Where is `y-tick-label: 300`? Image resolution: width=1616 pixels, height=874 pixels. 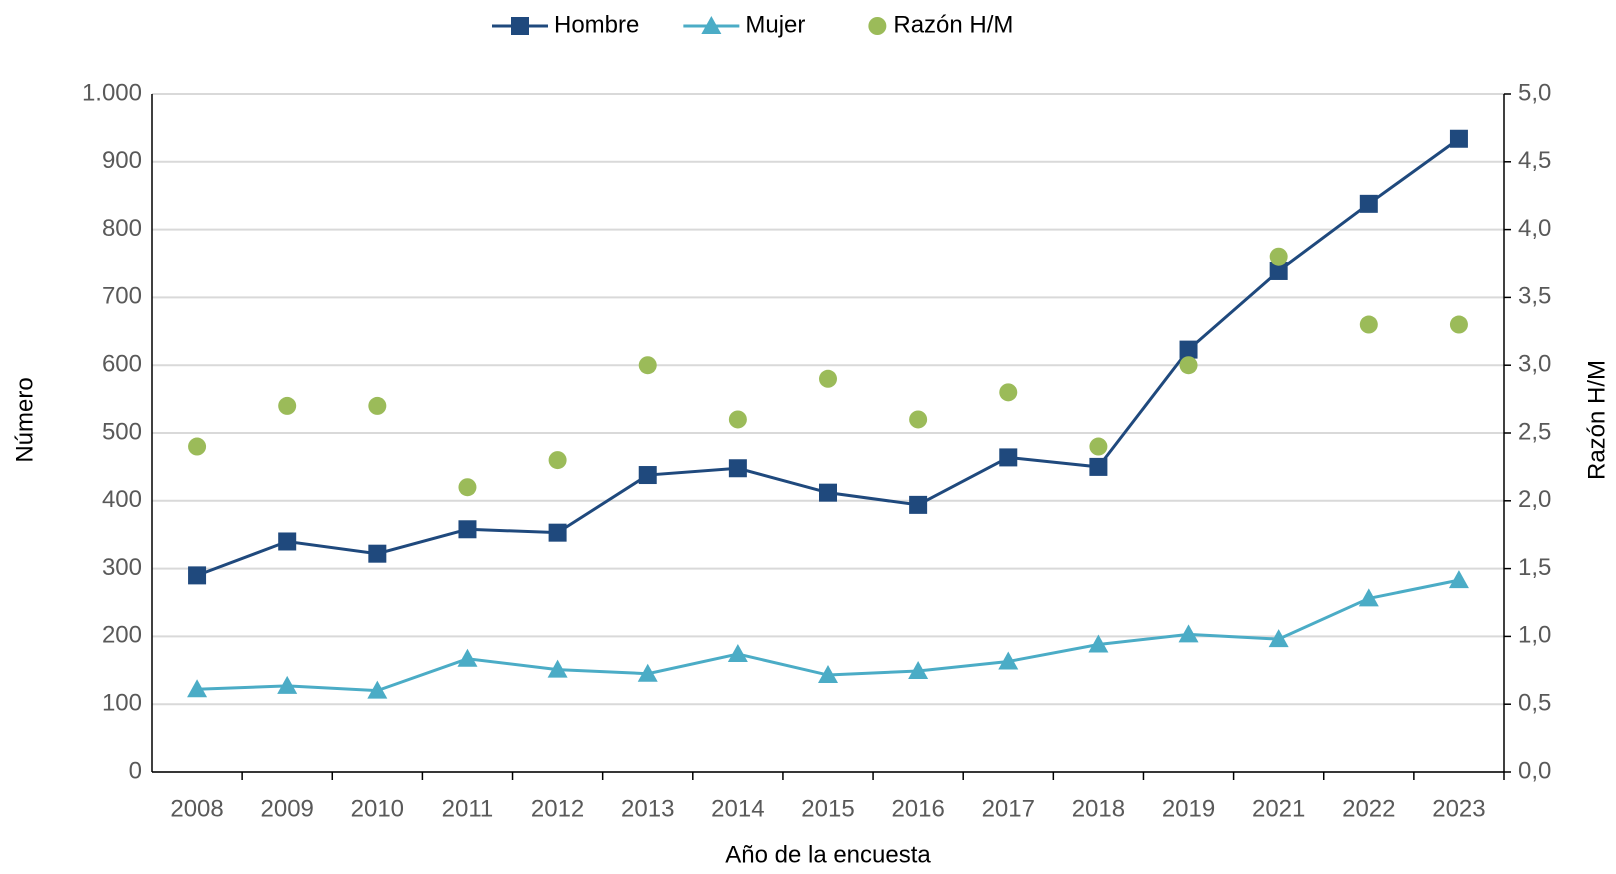 y-tick-label: 300 is located at coordinates (122, 567).